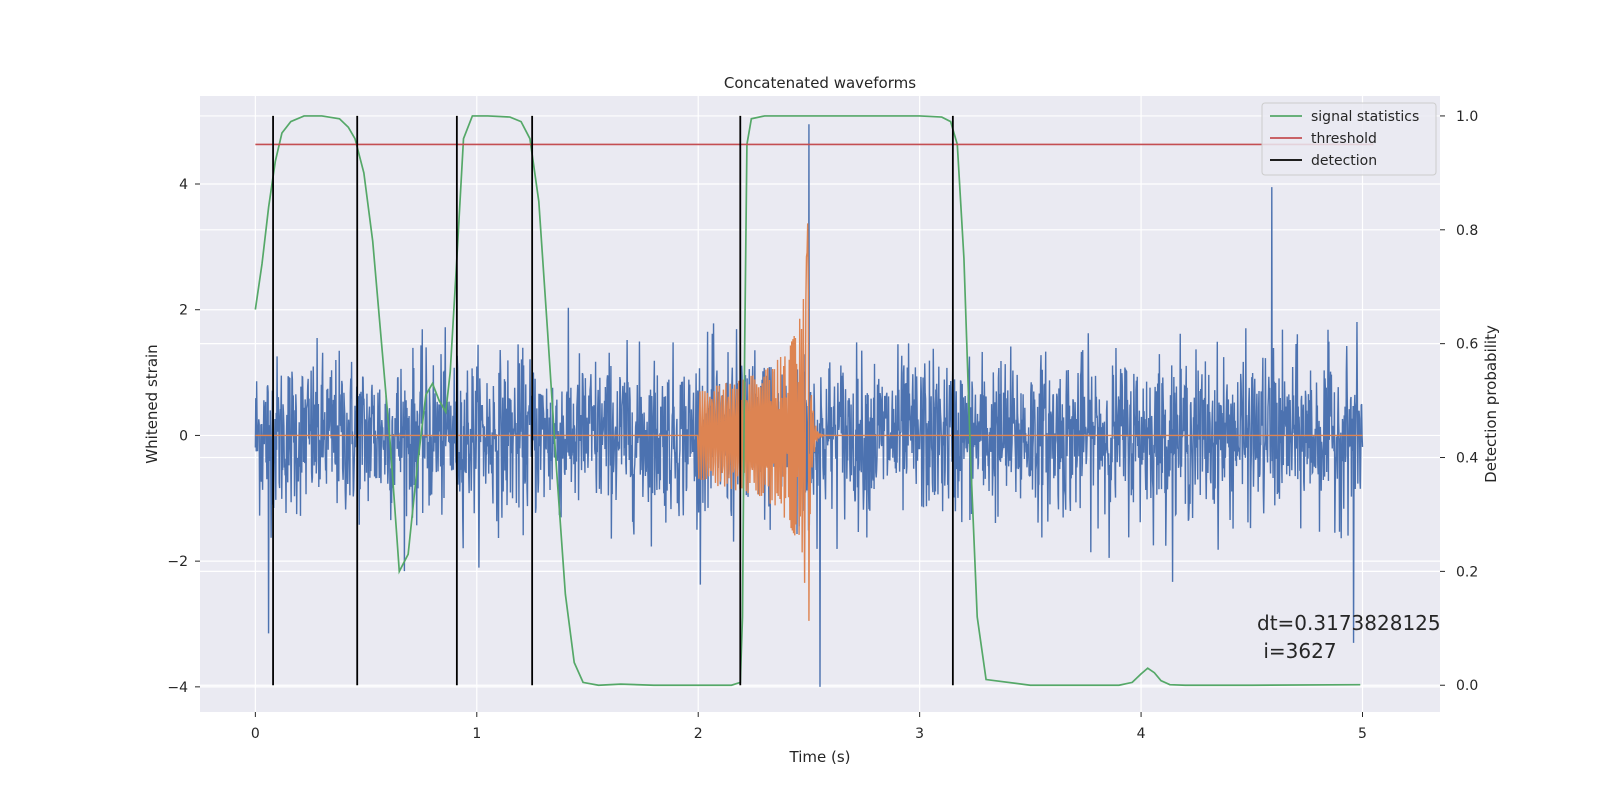 Image resolution: width=1600 pixels, height=800 pixels. What do you see at coordinates (919, 734) in the screenshot?
I see `x-tick-label-3: 3` at bounding box center [919, 734].